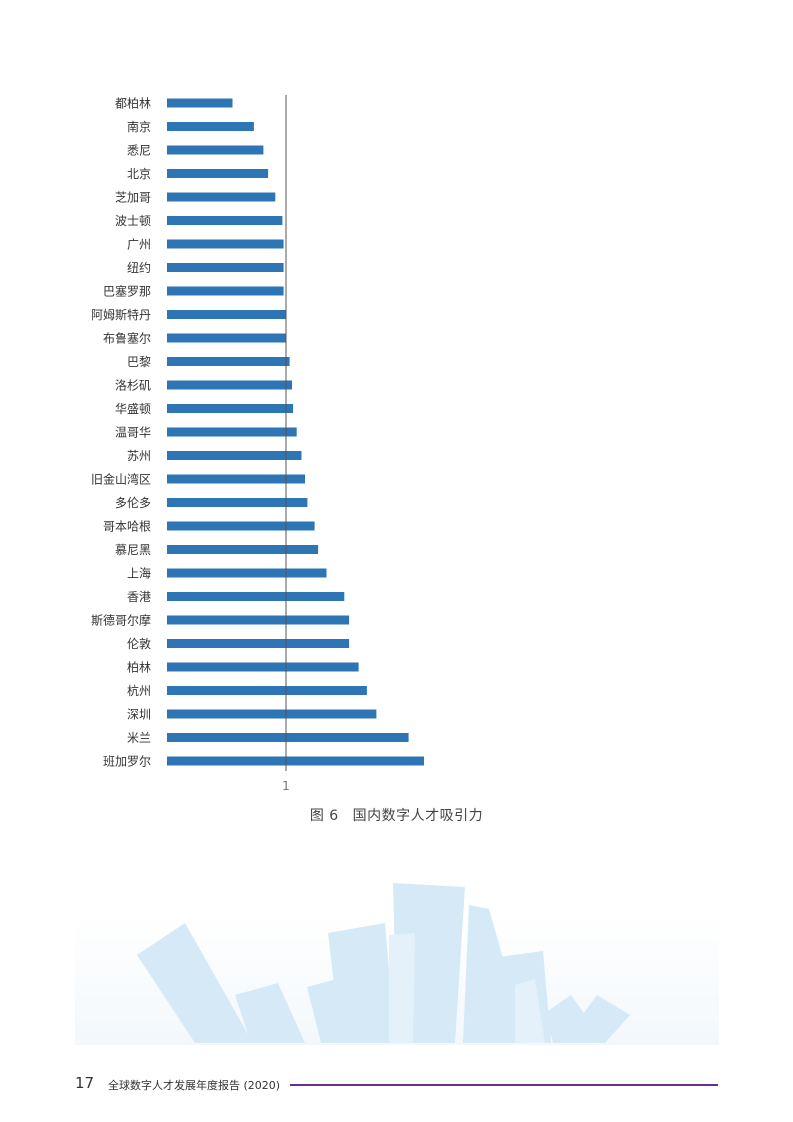 The width and height of the screenshot is (793, 1122). What do you see at coordinates (139, 174) in the screenshot?
I see `category-label: 北京` at bounding box center [139, 174].